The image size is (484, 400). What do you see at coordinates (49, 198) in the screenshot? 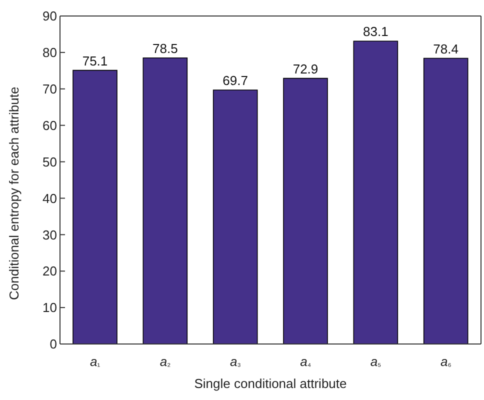
I see `y-tick-label: 40` at bounding box center [49, 198].